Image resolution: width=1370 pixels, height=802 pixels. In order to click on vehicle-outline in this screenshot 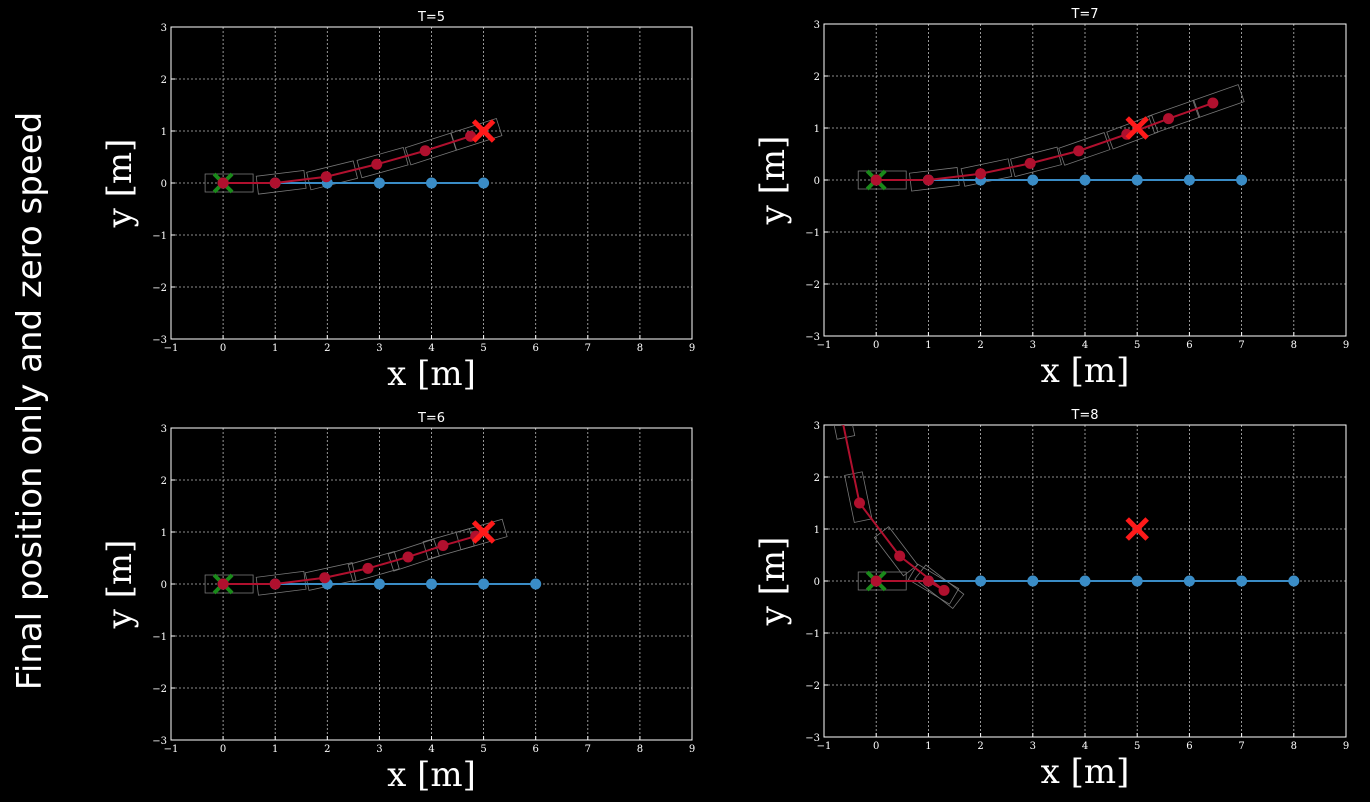, I will do `click(1218, 101)`.